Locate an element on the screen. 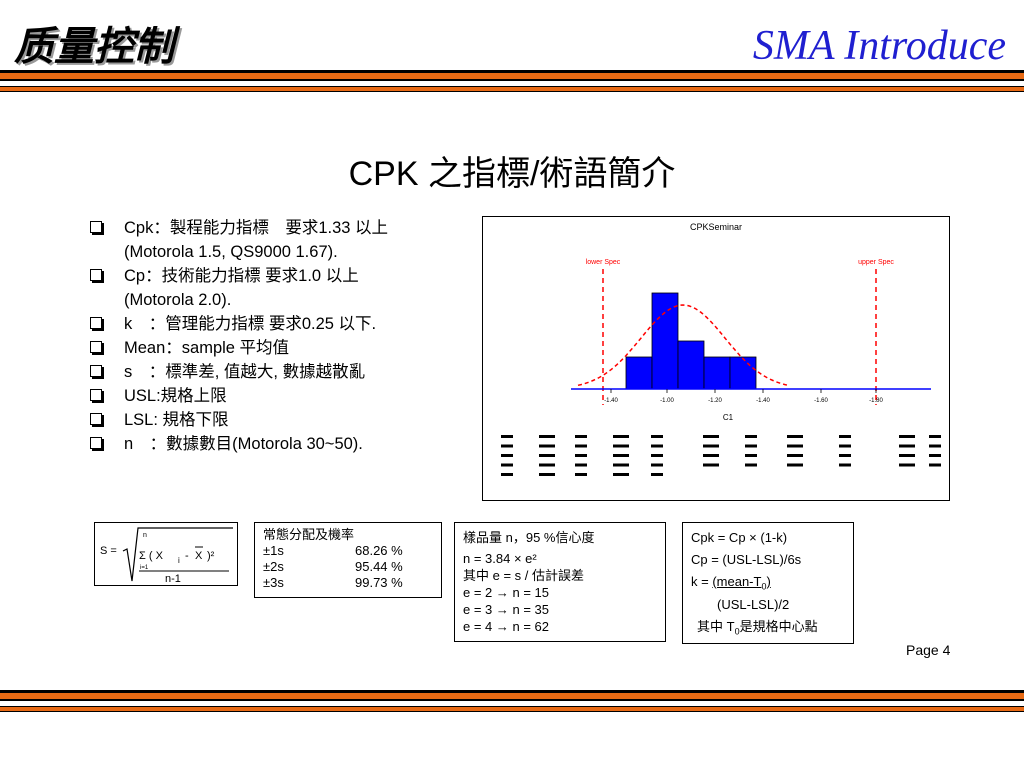  normal-dist-row: ±1s 68.26 % is located at coordinates (333, 550).